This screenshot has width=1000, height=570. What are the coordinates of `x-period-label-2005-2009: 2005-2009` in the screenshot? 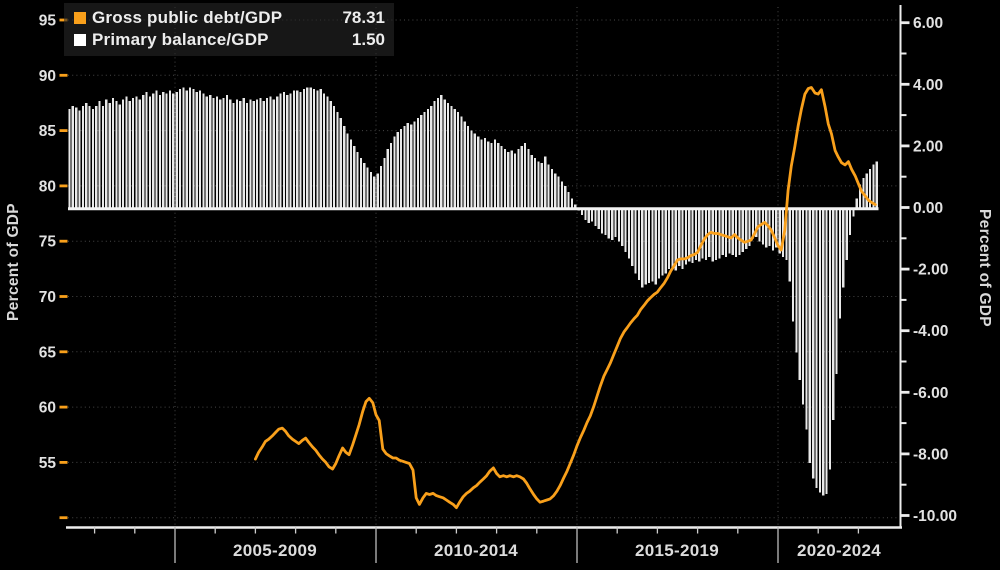 It's located at (275, 550).